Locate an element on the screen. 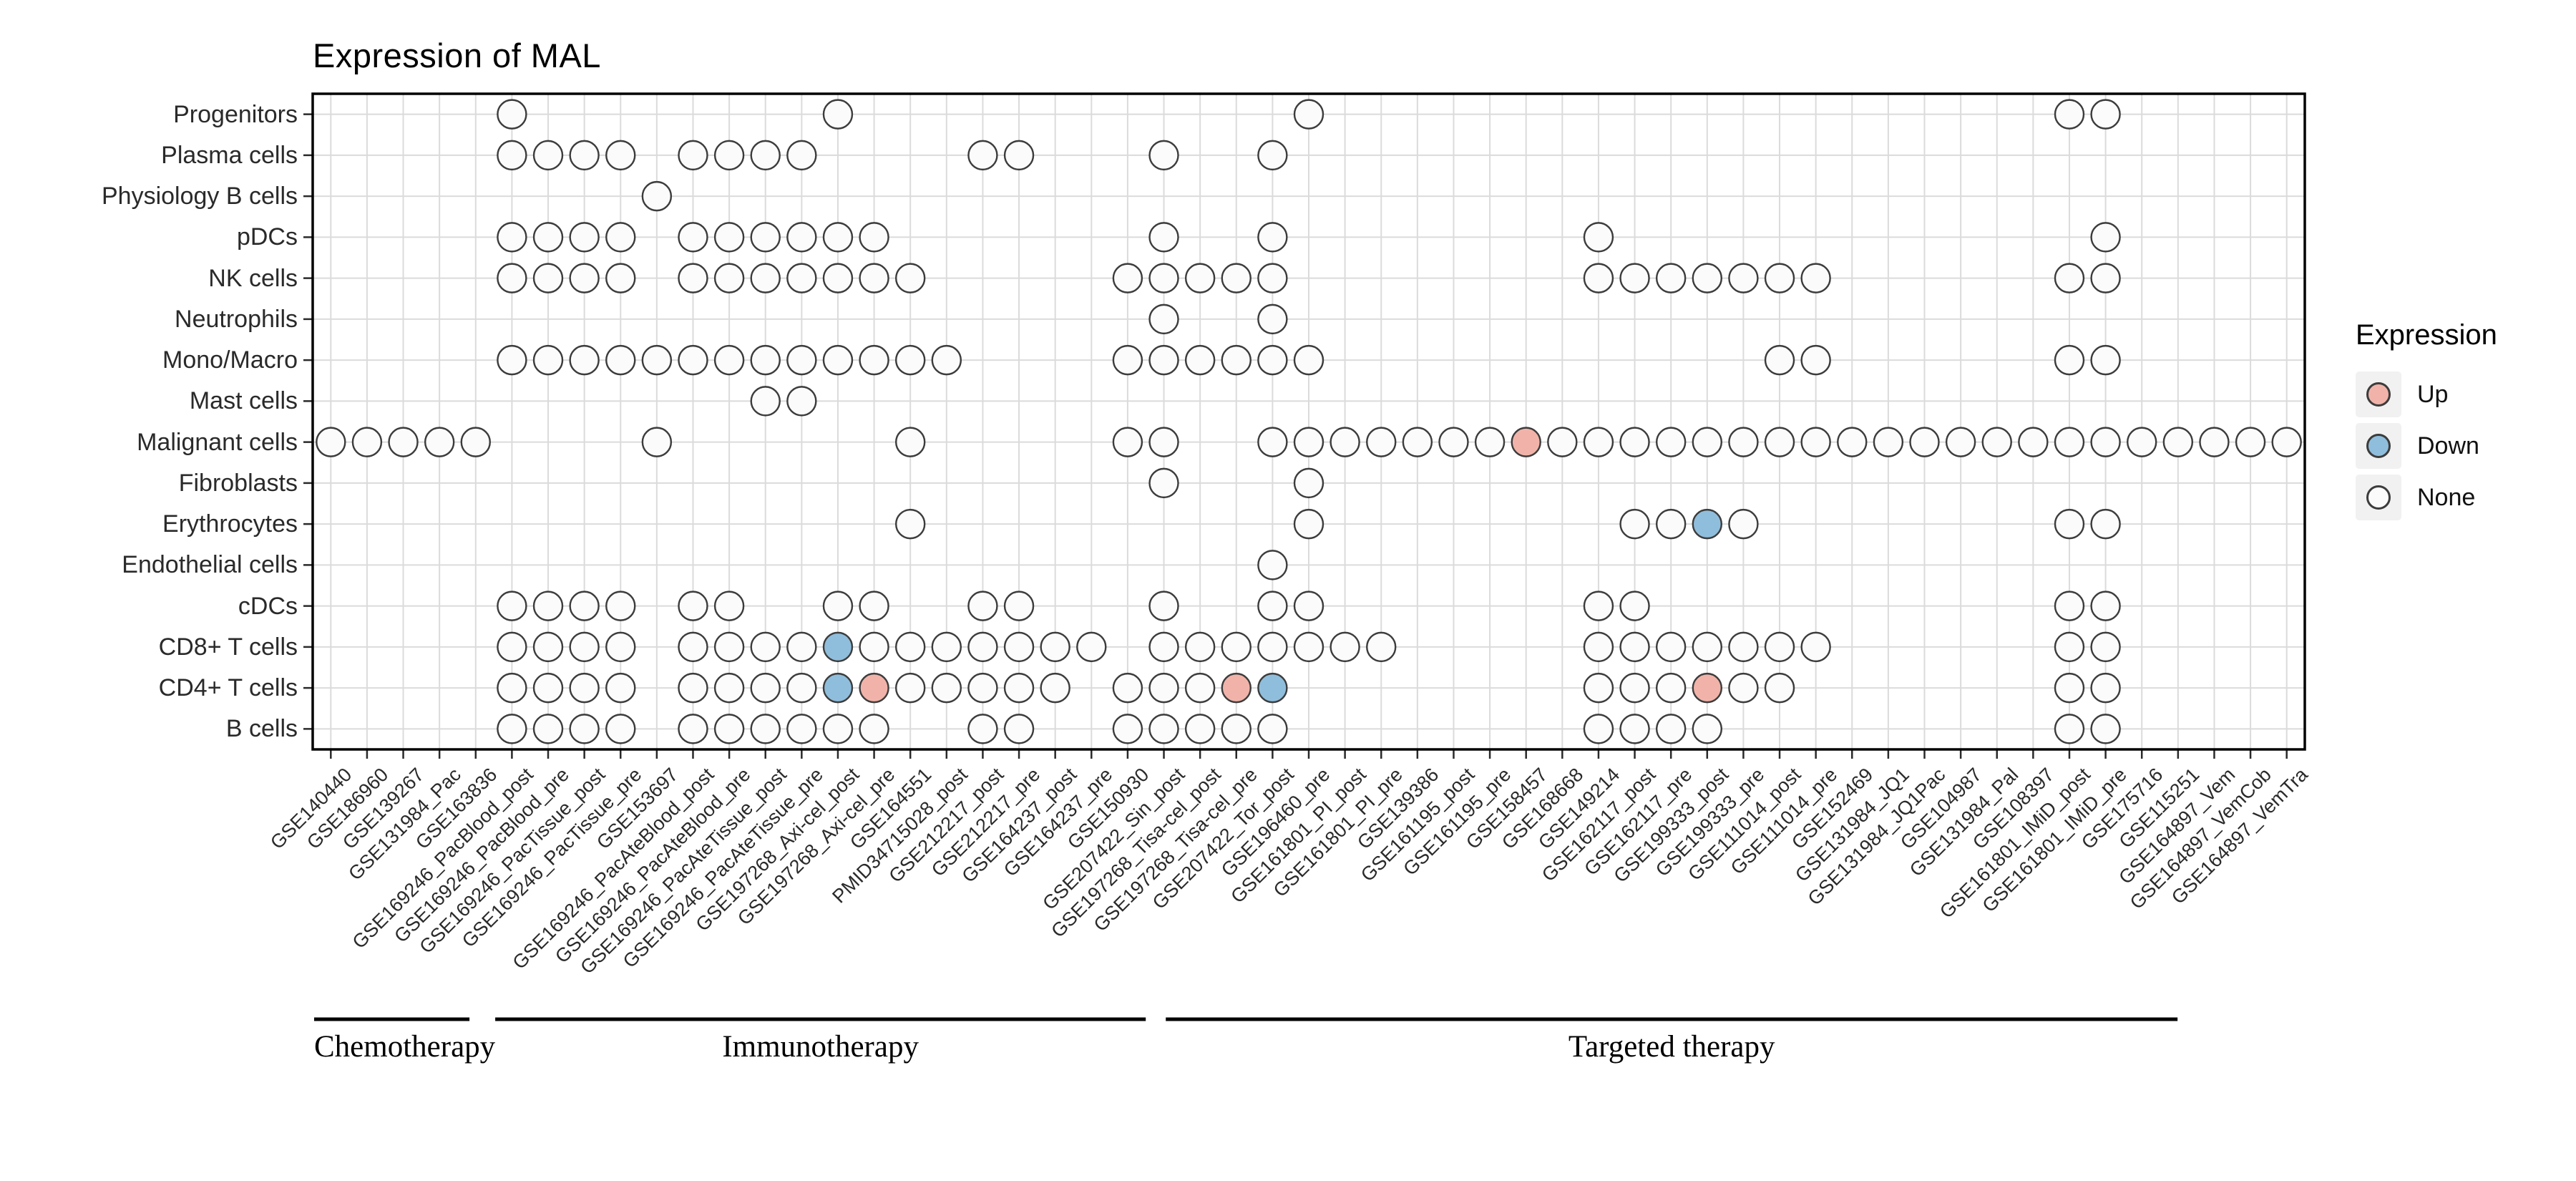 The image size is (2576, 1181). y-axis-label: CD4+ T cells is located at coordinates (228, 688).